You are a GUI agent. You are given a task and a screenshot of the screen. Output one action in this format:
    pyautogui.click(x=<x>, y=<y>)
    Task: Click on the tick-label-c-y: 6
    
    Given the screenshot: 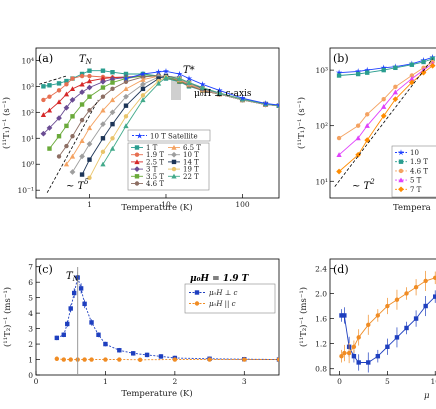 What is the action you would take?
    pyautogui.click(x=30, y=282)
    